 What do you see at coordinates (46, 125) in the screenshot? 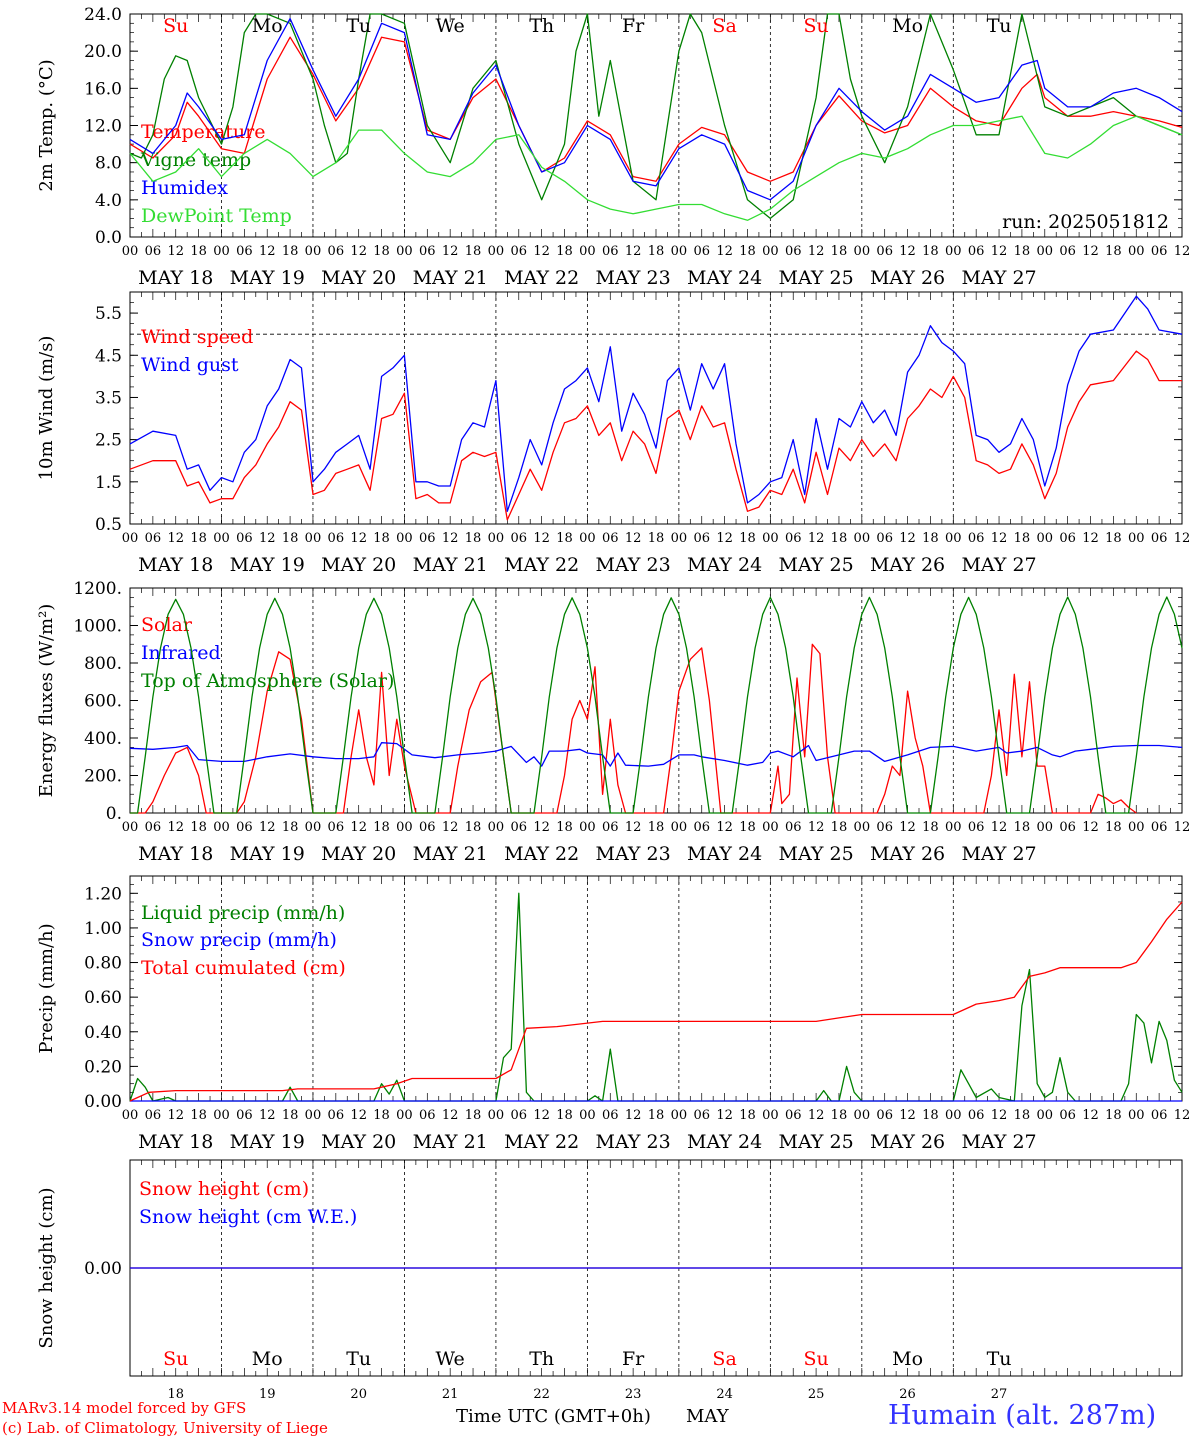
I see `y-axis-title: 2m Temp. (°C)` at bounding box center [46, 125].